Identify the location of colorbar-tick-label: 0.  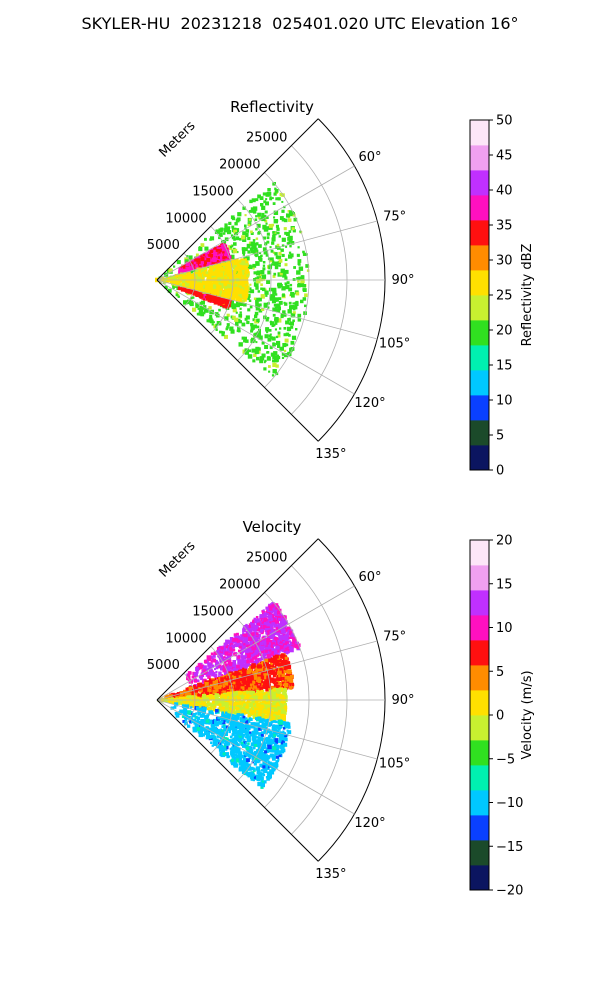
(500, 471).